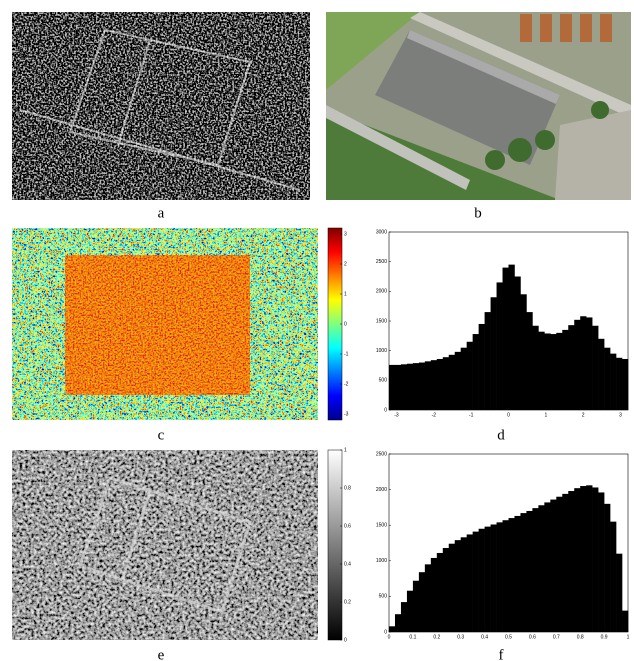 This screenshot has width=634, height=661. What do you see at coordinates (478, 106) in the screenshot?
I see `image-b` at bounding box center [478, 106].